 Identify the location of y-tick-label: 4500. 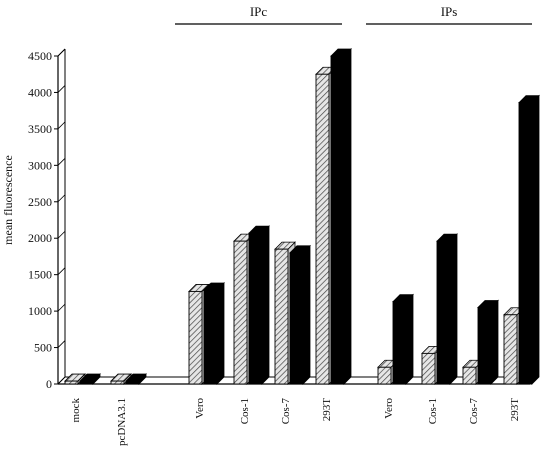
(40, 56).